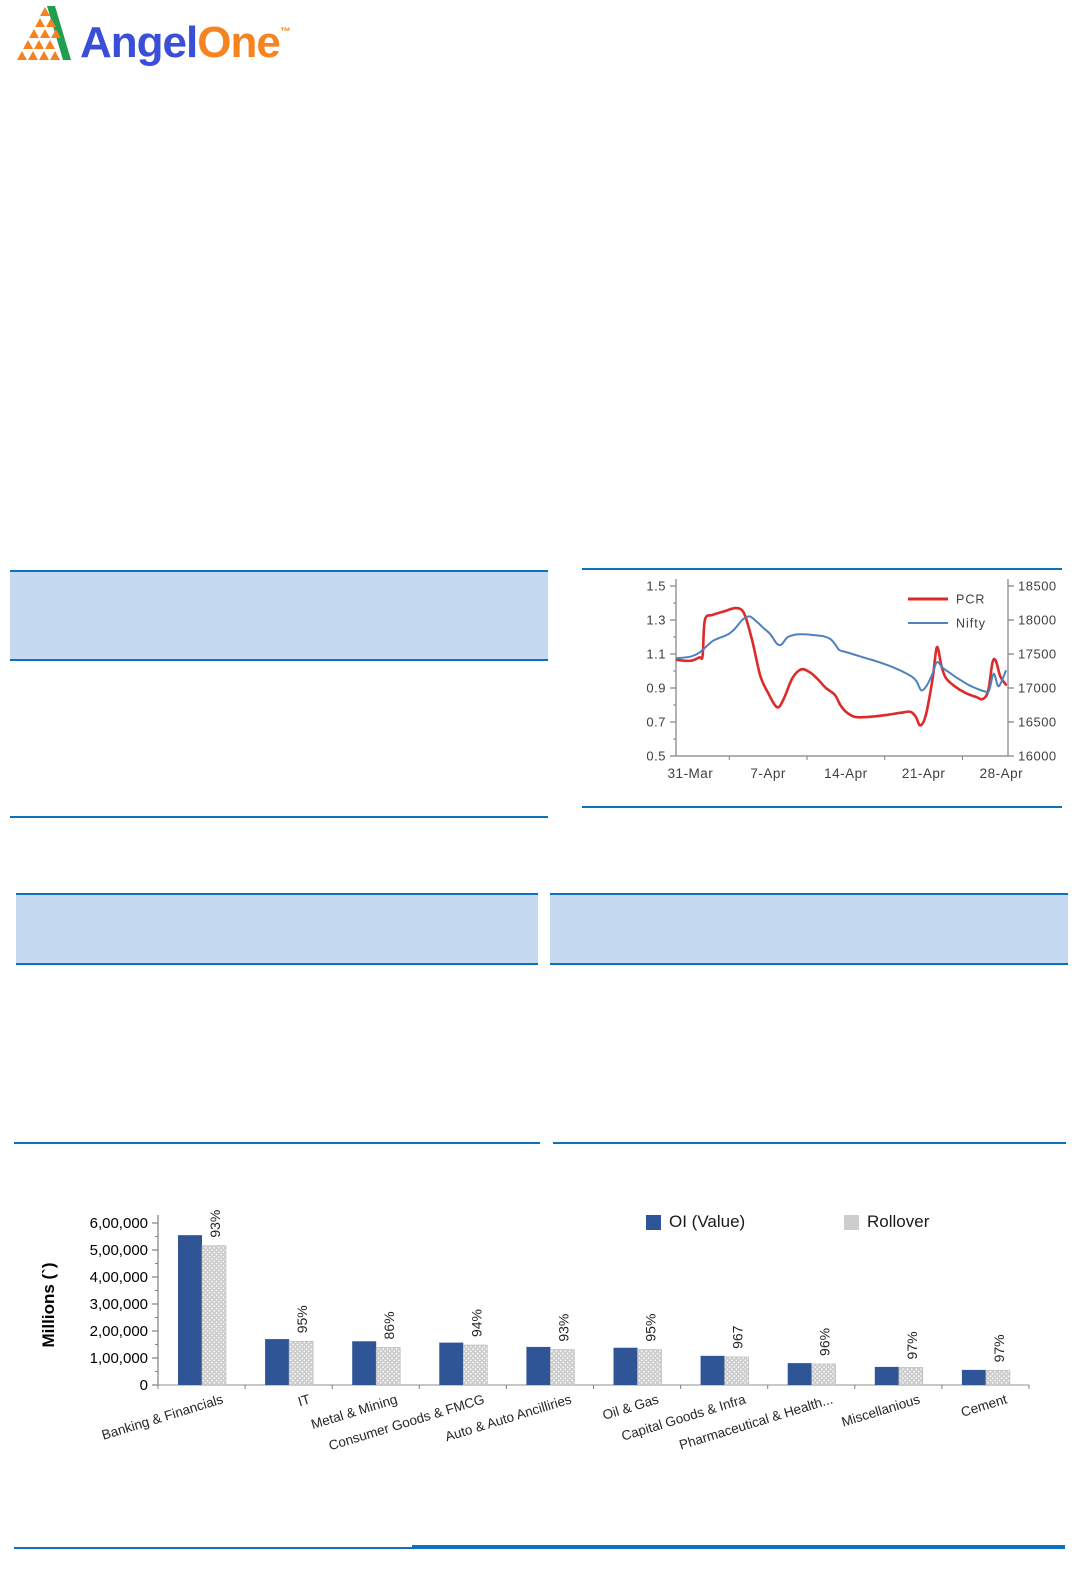  Describe the element at coordinates (119, 1223) in the screenshot. I see `svg-text: 6,00,000` at that location.